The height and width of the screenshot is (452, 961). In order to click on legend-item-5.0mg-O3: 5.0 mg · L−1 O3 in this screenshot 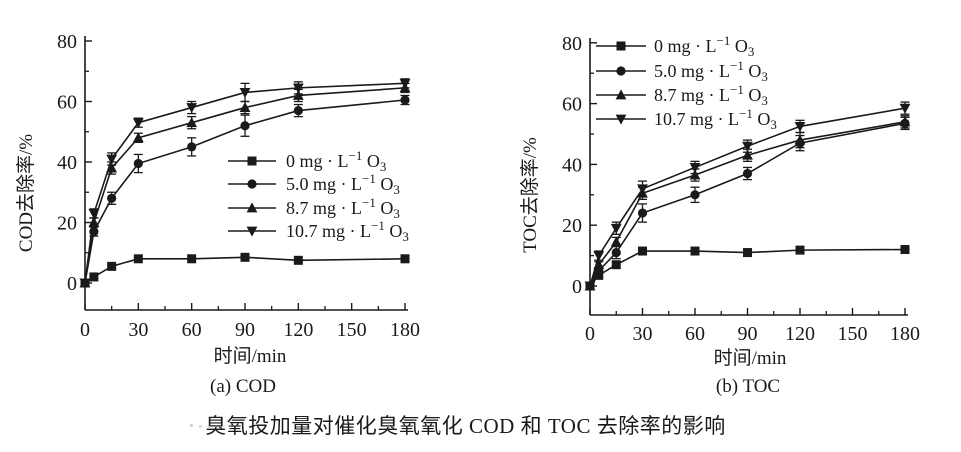, I will do `click(314, 184)`.